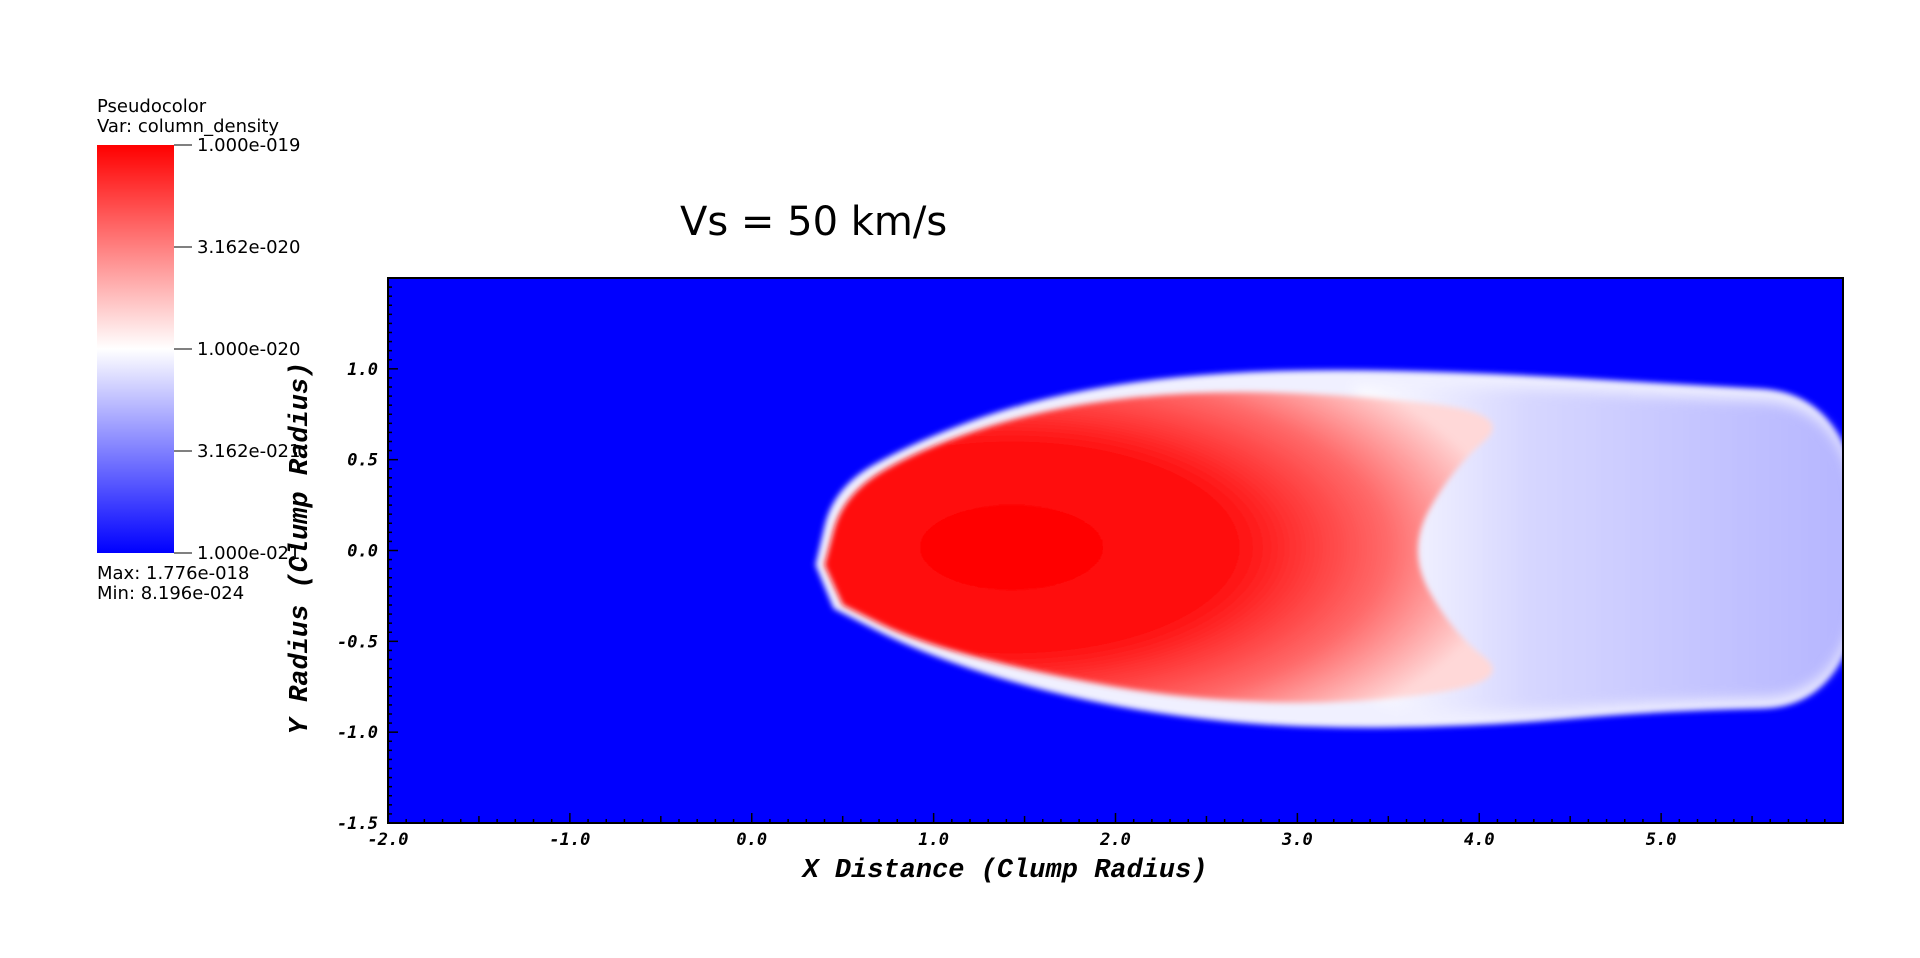 The height and width of the screenshot is (958, 1920). I want to click on x-tick-label: 3.0, so click(1297, 840).